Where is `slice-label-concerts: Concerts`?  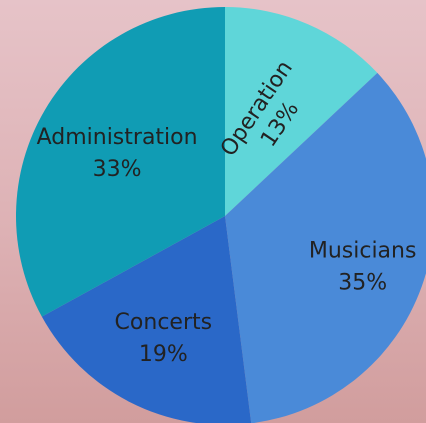
slice-label-concerts: Concerts is located at coordinates (164, 322).